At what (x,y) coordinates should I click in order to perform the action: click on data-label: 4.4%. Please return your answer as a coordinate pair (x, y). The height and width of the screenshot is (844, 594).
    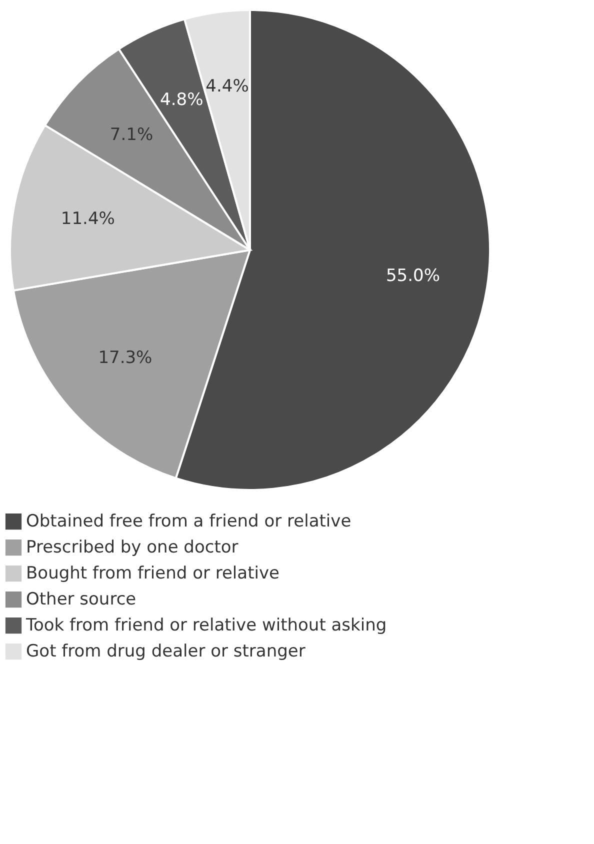
    Looking at the image, I should click on (227, 86).